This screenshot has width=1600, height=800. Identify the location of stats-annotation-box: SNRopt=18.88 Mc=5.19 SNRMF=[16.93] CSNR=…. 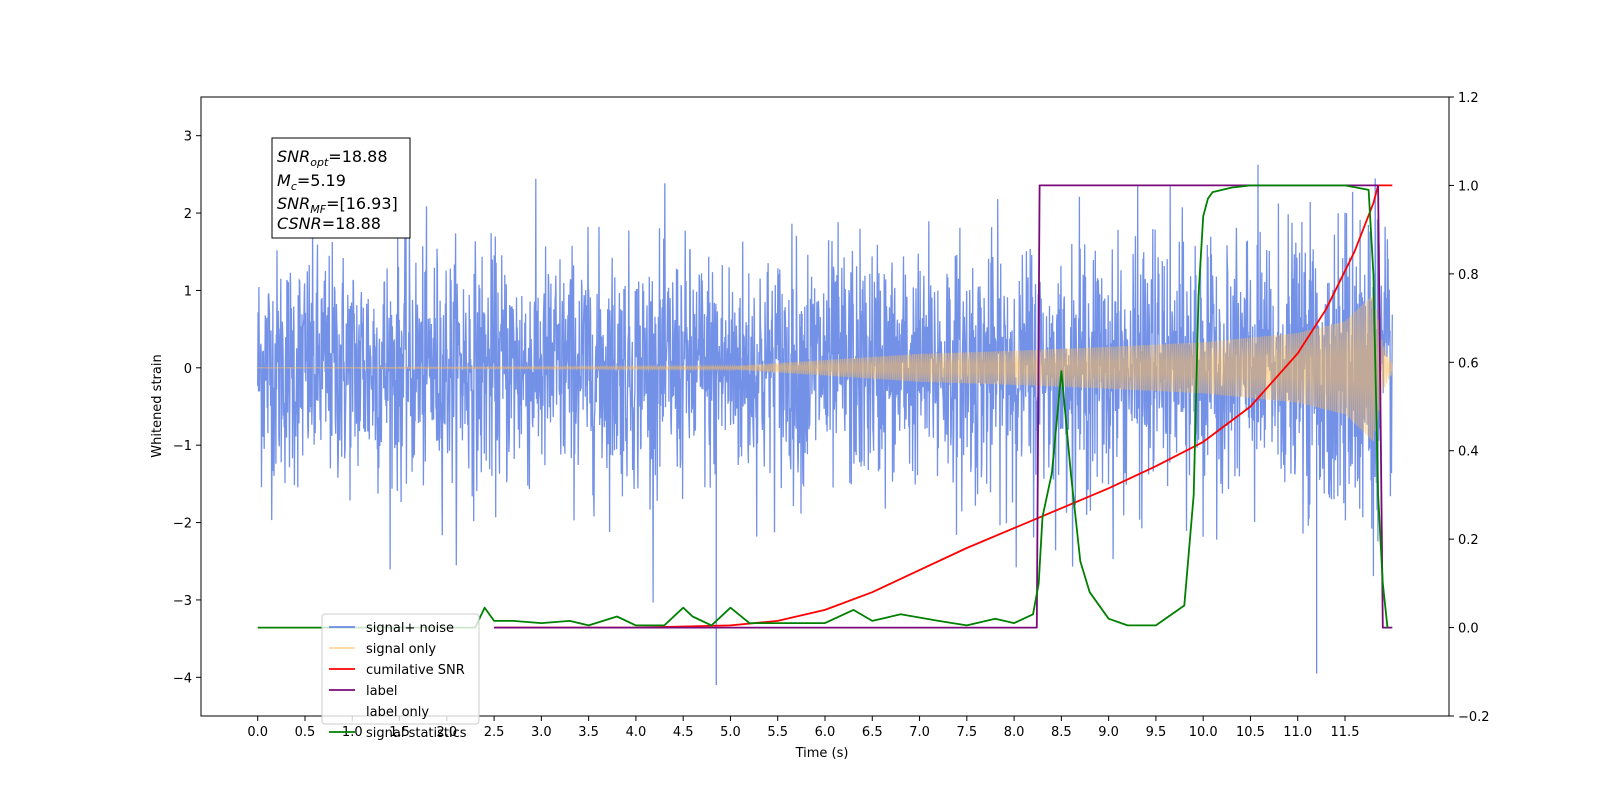
(341, 188).